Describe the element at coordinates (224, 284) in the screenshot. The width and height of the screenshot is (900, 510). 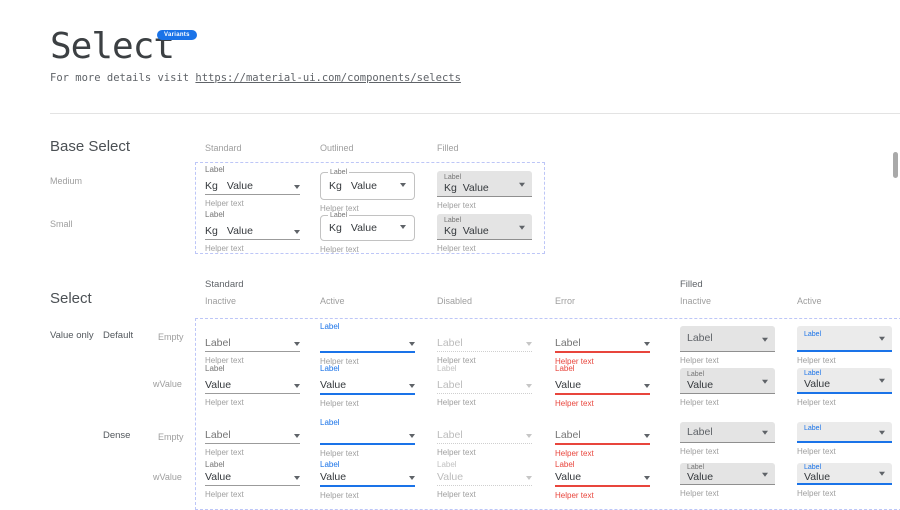
I see `group-header-standard: Standard` at that location.